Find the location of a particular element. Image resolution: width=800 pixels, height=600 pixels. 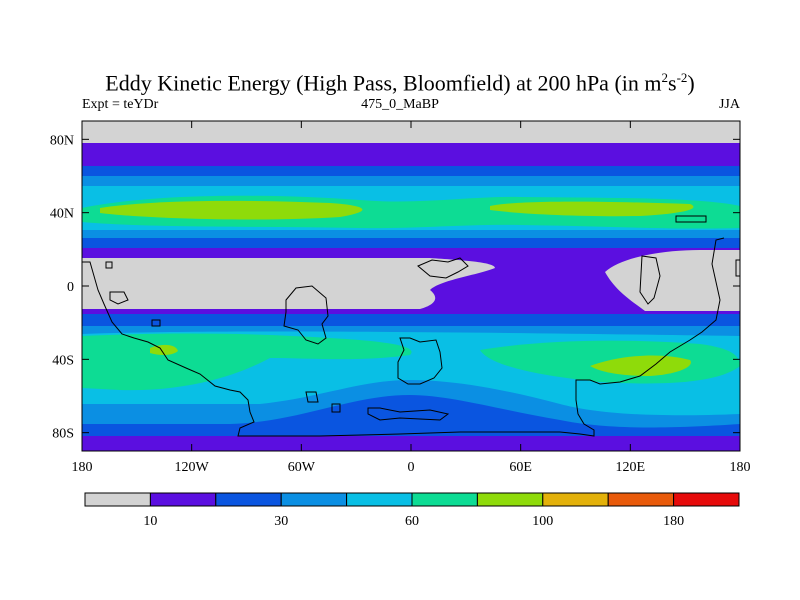

colorbar-label: 30 is located at coordinates (281, 521).